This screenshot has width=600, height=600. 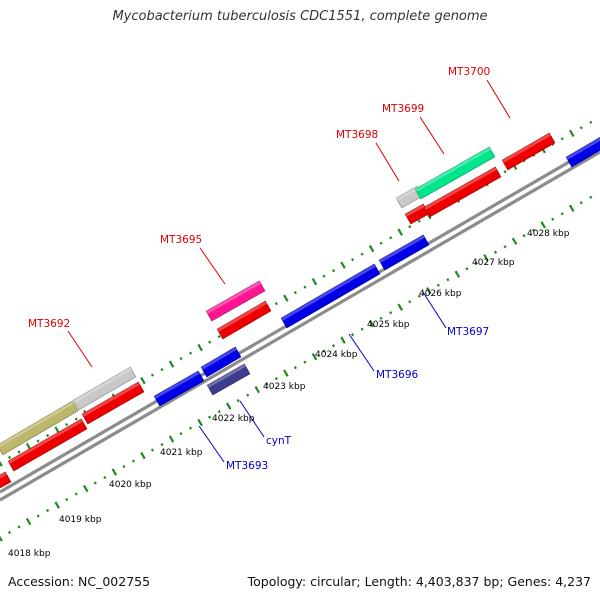 I want to click on scale-label: 4028 kbp, so click(x=548, y=234).